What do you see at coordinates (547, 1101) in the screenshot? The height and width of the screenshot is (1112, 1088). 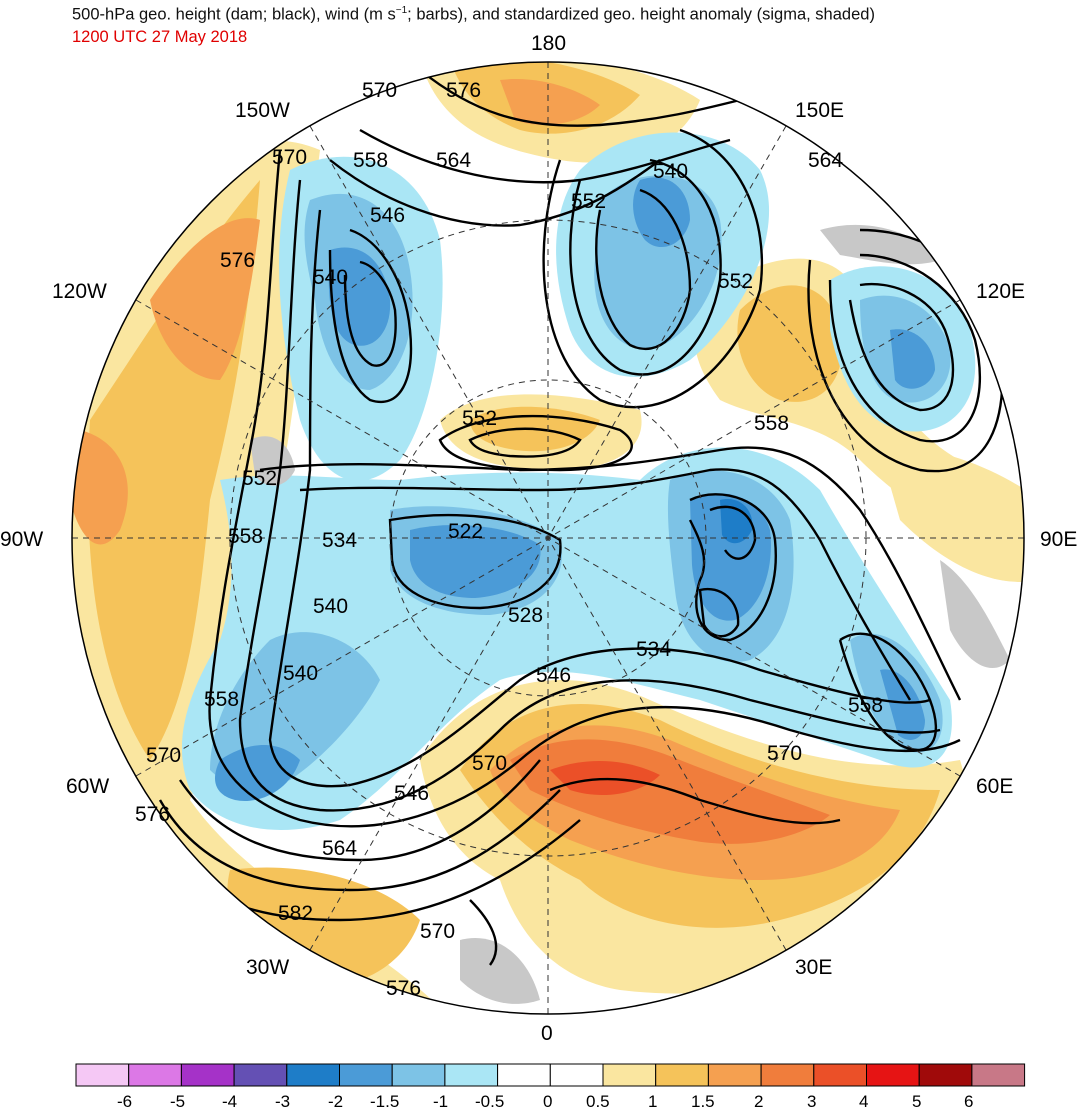 I see `colorbar-tick-label: 0` at bounding box center [547, 1101].